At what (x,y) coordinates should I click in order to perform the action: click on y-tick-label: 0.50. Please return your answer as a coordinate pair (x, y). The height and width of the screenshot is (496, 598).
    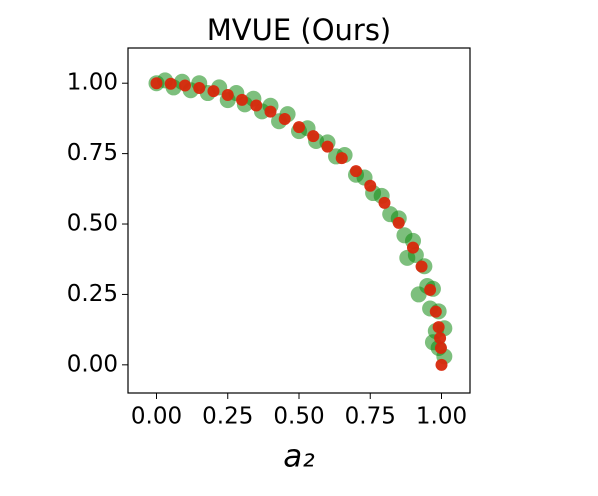
    Looking at the image, I should click on (92, 224).